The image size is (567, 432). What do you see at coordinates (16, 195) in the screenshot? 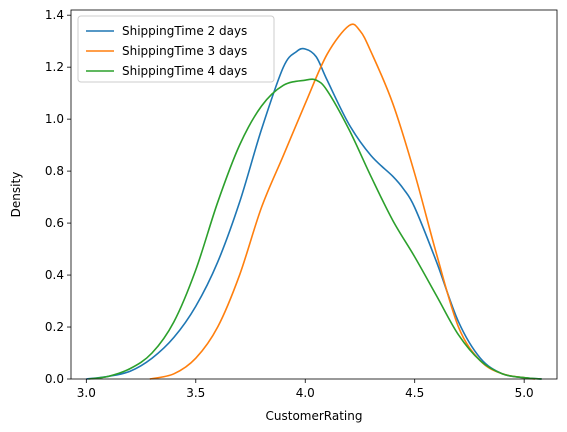
I see `y-axis-label: Density` at bounding box center [16, 195].